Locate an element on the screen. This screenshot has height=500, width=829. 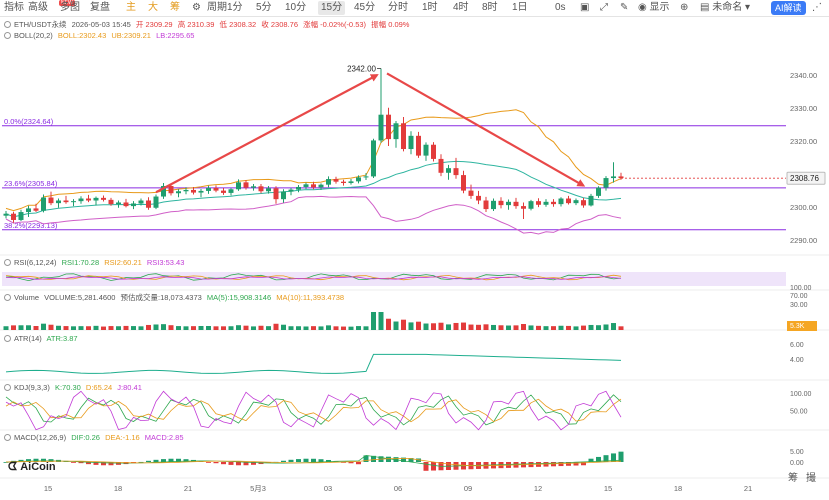
ai-interpret-button: AI解读 is located at coordinates (788, 8).